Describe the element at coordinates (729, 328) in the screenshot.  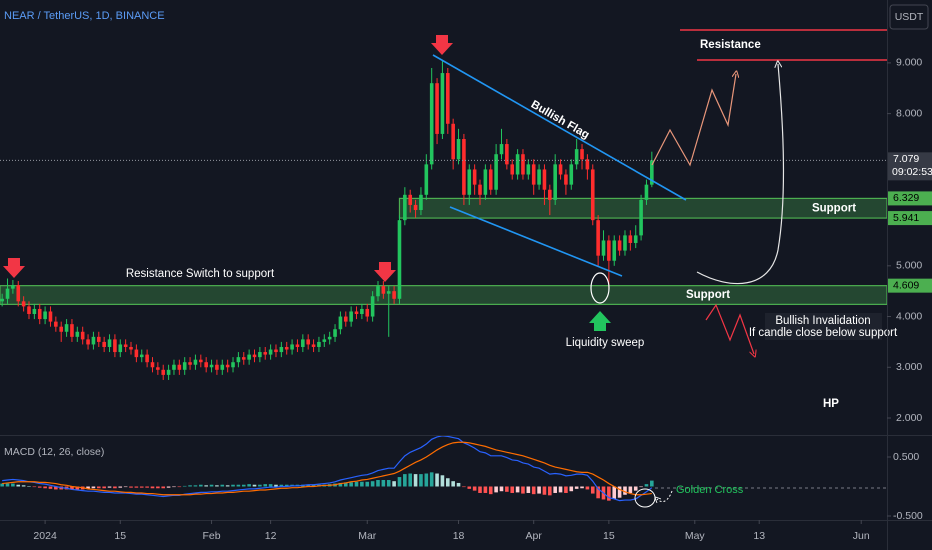
I see `invalidation-path` at that location.